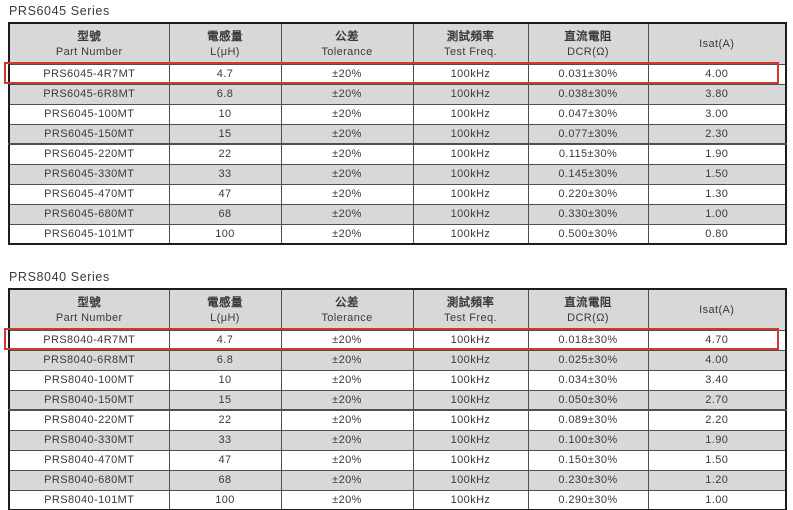 The image size is (793, 510). I want to click on value-cell: 100, so click(225, 234).